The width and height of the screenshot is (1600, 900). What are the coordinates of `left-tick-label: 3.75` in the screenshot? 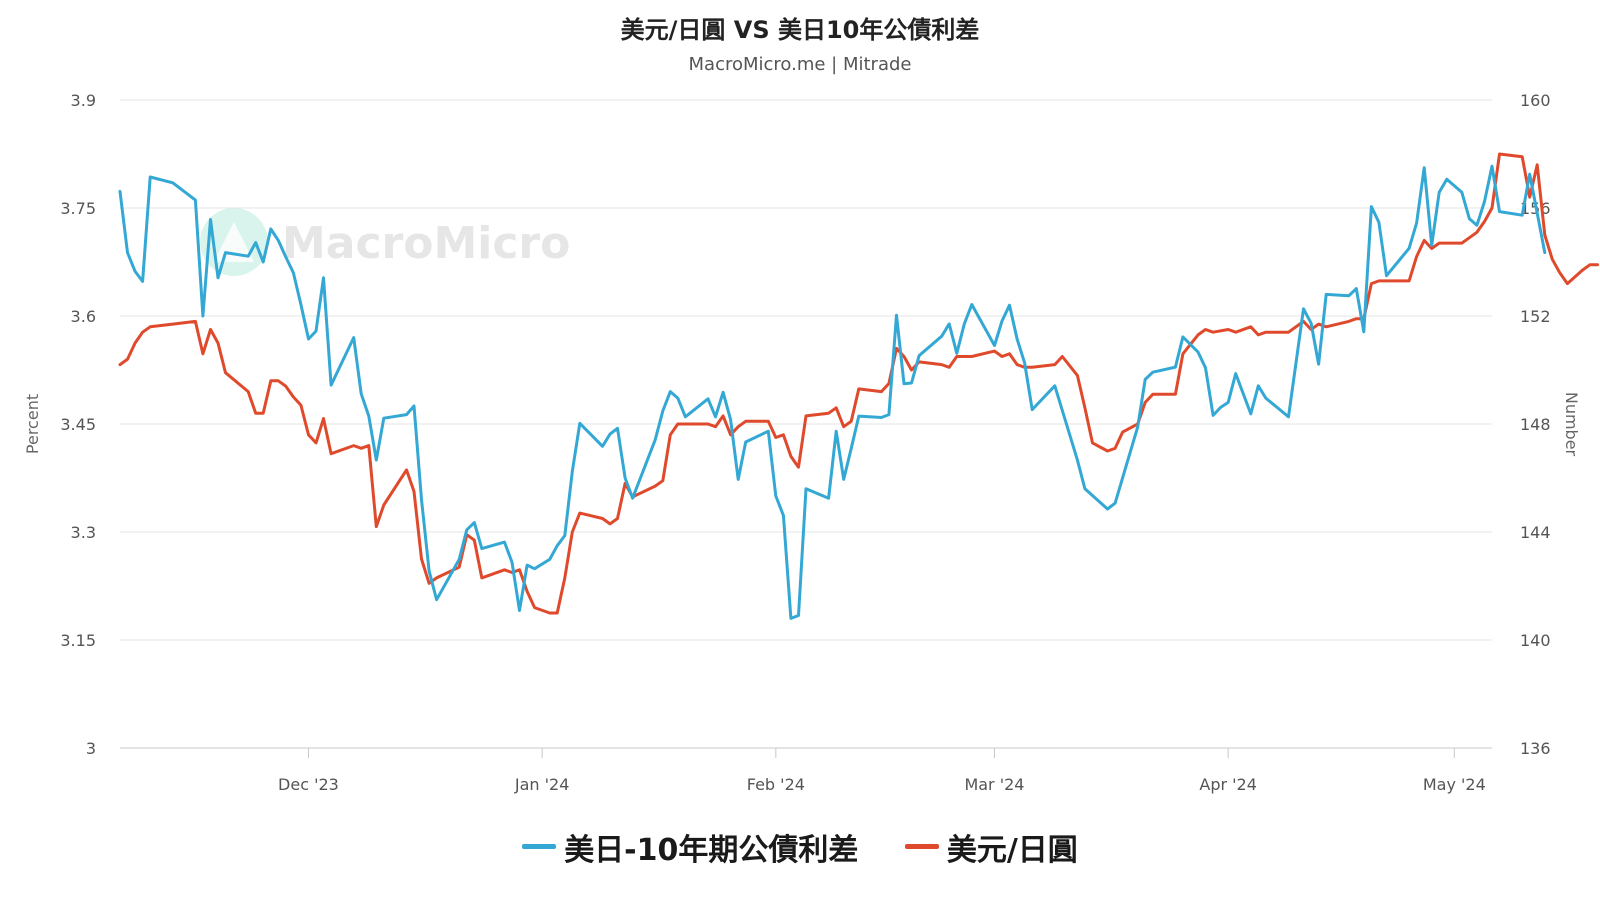 It's located at (78, 208).